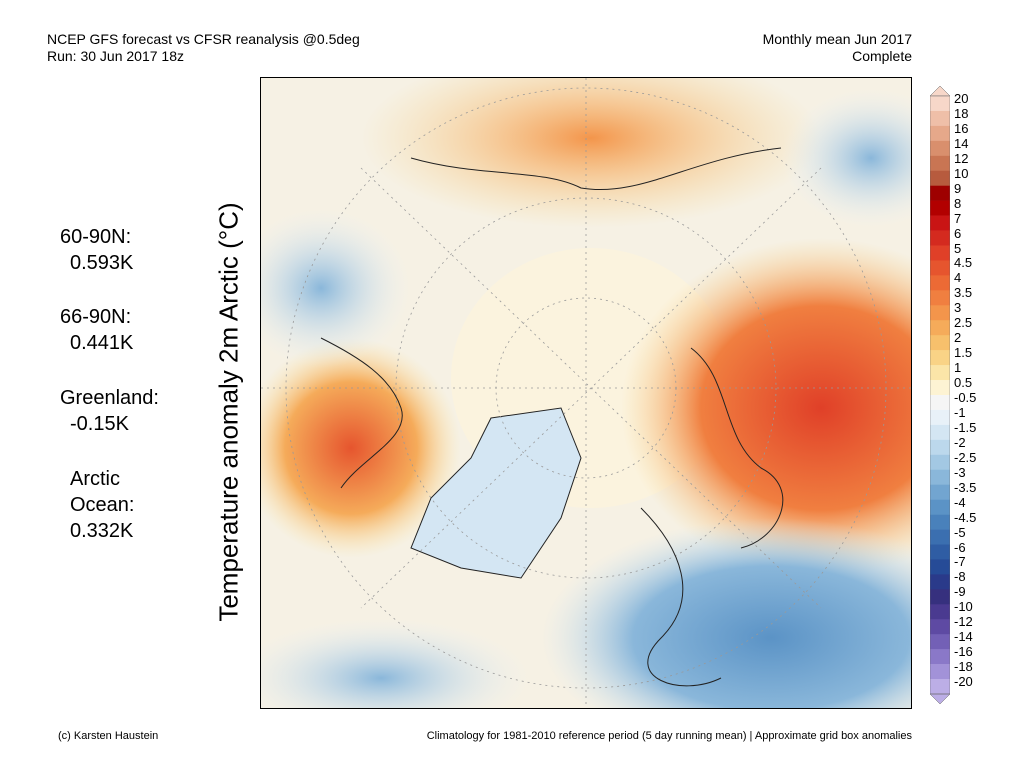 This screenshot has width=1024, height=768. I want to click on colorbar-tick-label: 4, so click(958, 278).